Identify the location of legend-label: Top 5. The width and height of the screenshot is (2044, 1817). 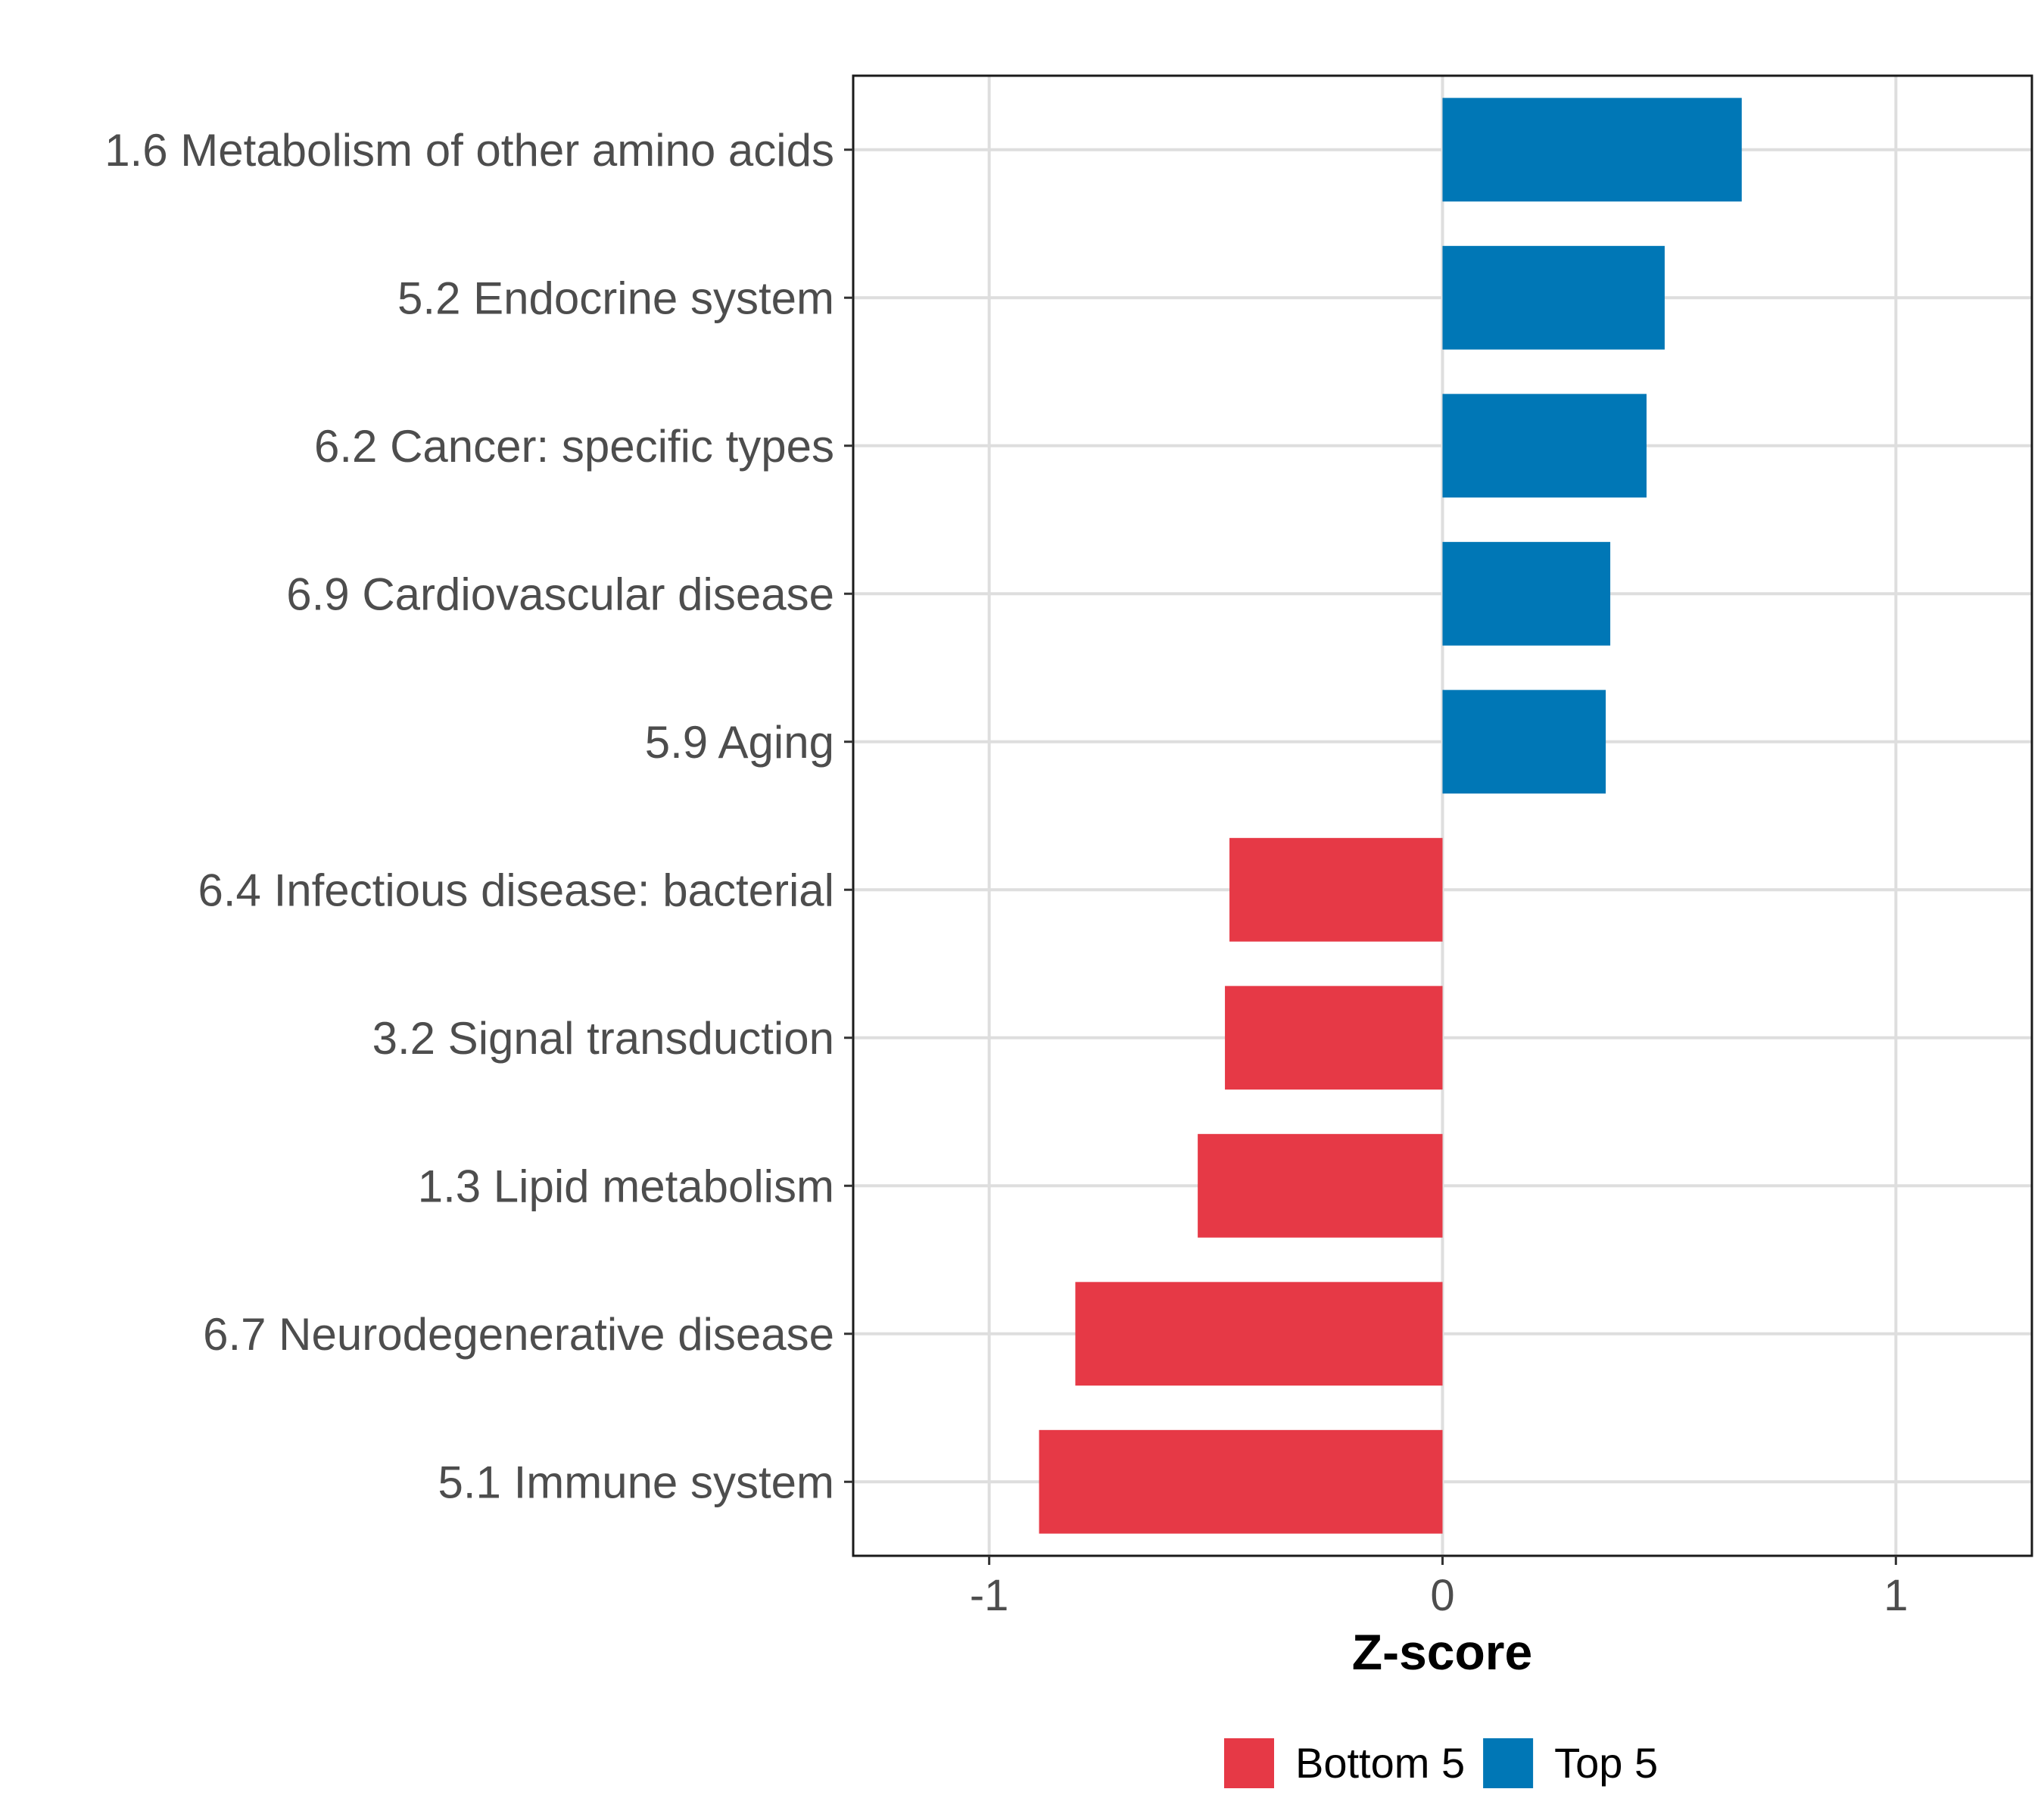
(1606, 1763).